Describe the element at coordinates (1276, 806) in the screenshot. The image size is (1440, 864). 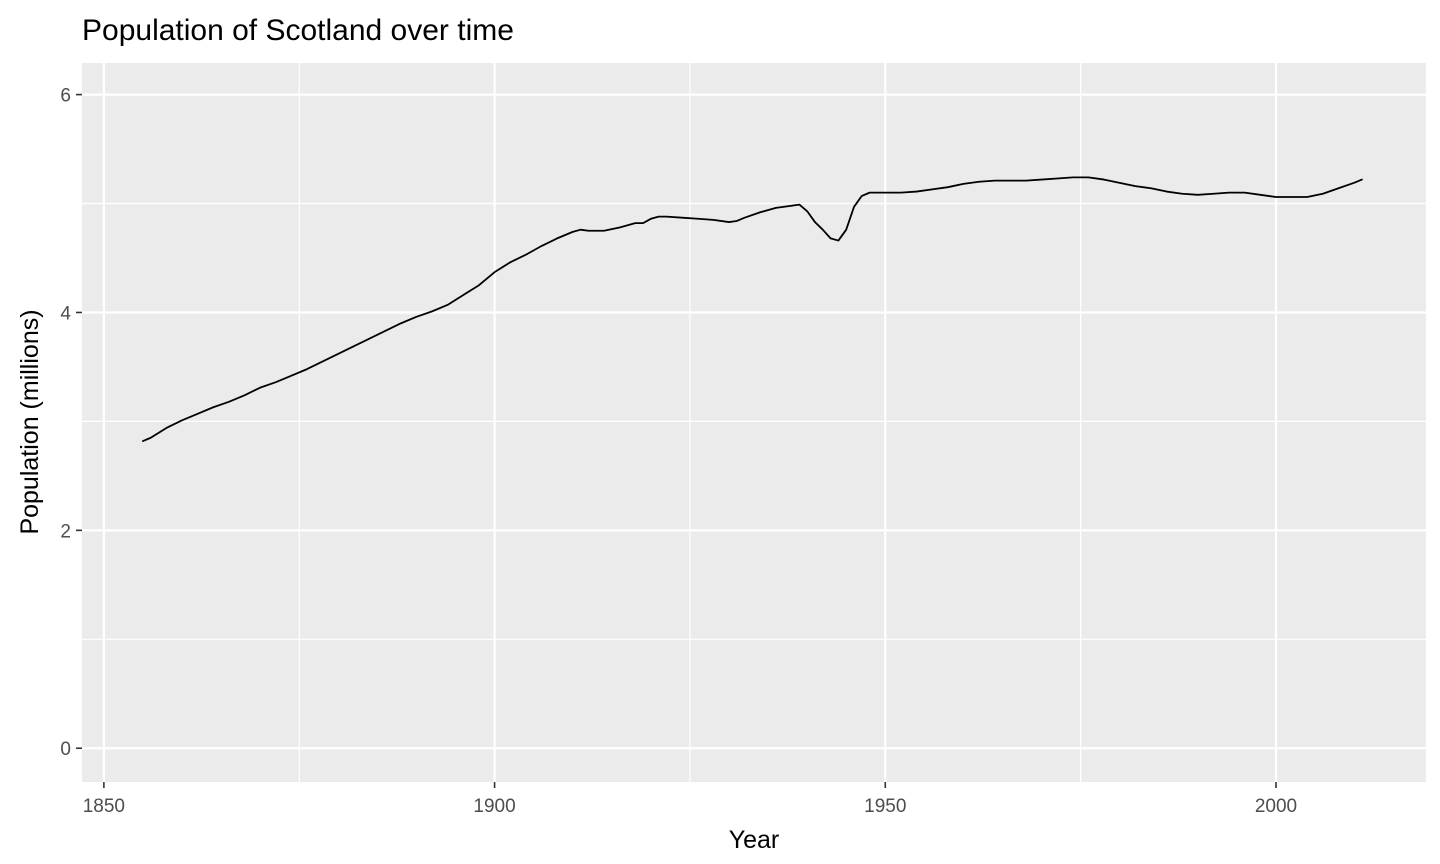
I see `x-tick-label-3: 2000` at that location.